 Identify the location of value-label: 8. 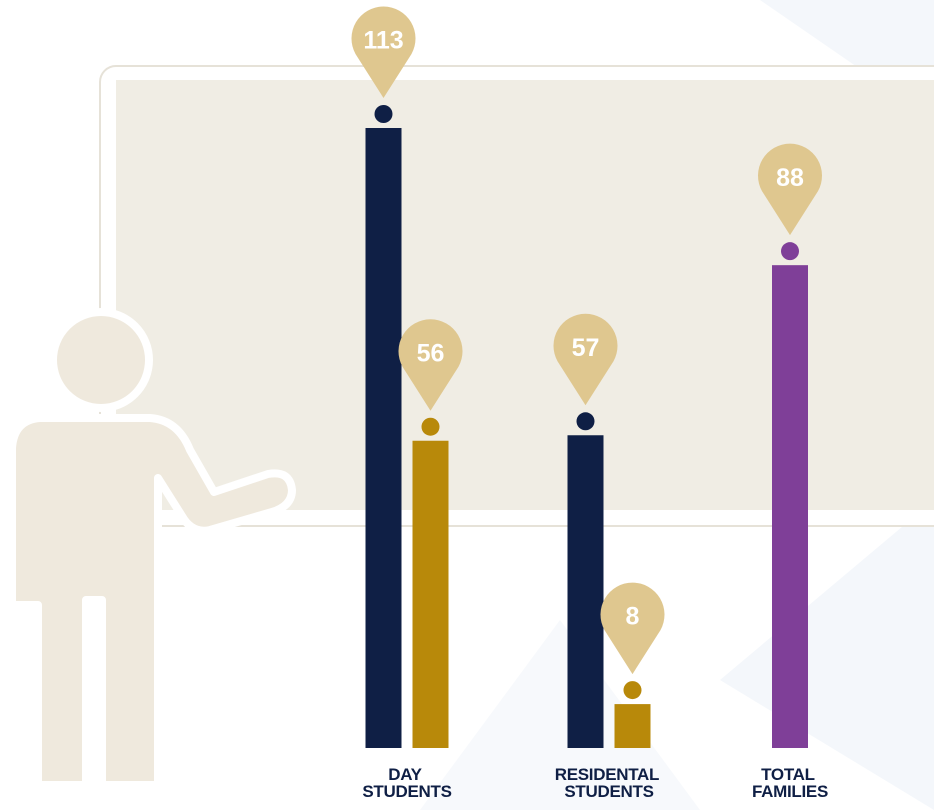
(633, 617).